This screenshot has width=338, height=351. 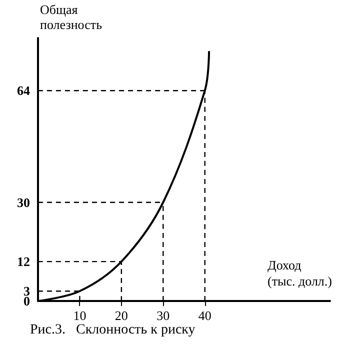 What do you see at coordinates (23, 262) in the screenshot?
I see `y-tick-label: 12` at bounding box center [23, 262].